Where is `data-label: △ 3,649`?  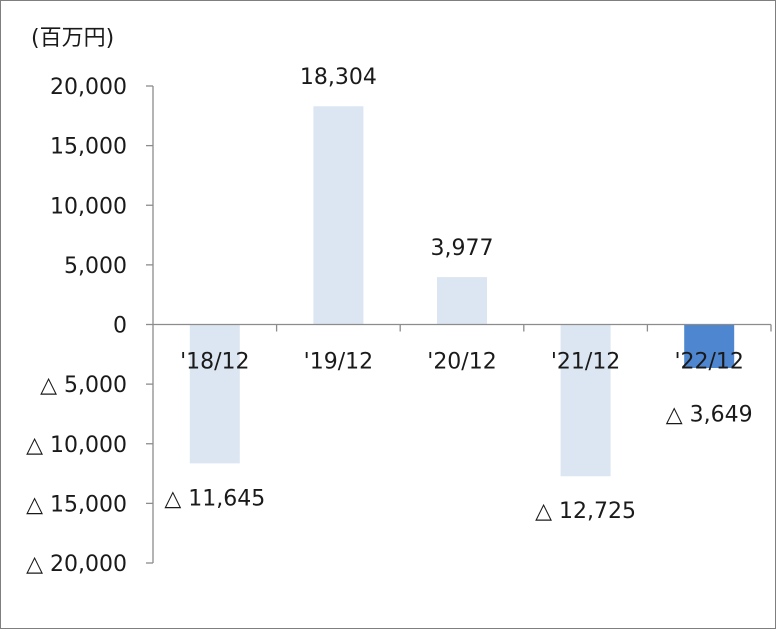
data-label: △ 3,649 is located at coordinates (709, 415).